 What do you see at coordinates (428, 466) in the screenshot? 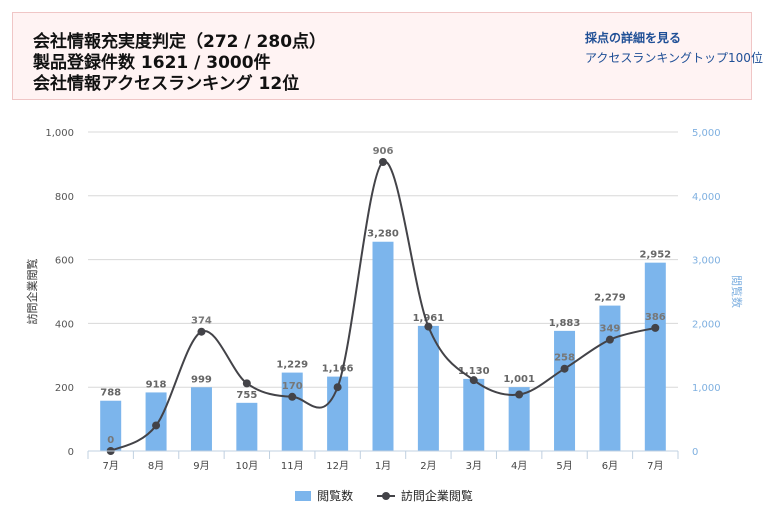
I see `x-tick-label: 2月` at bounding box center [428, 466].